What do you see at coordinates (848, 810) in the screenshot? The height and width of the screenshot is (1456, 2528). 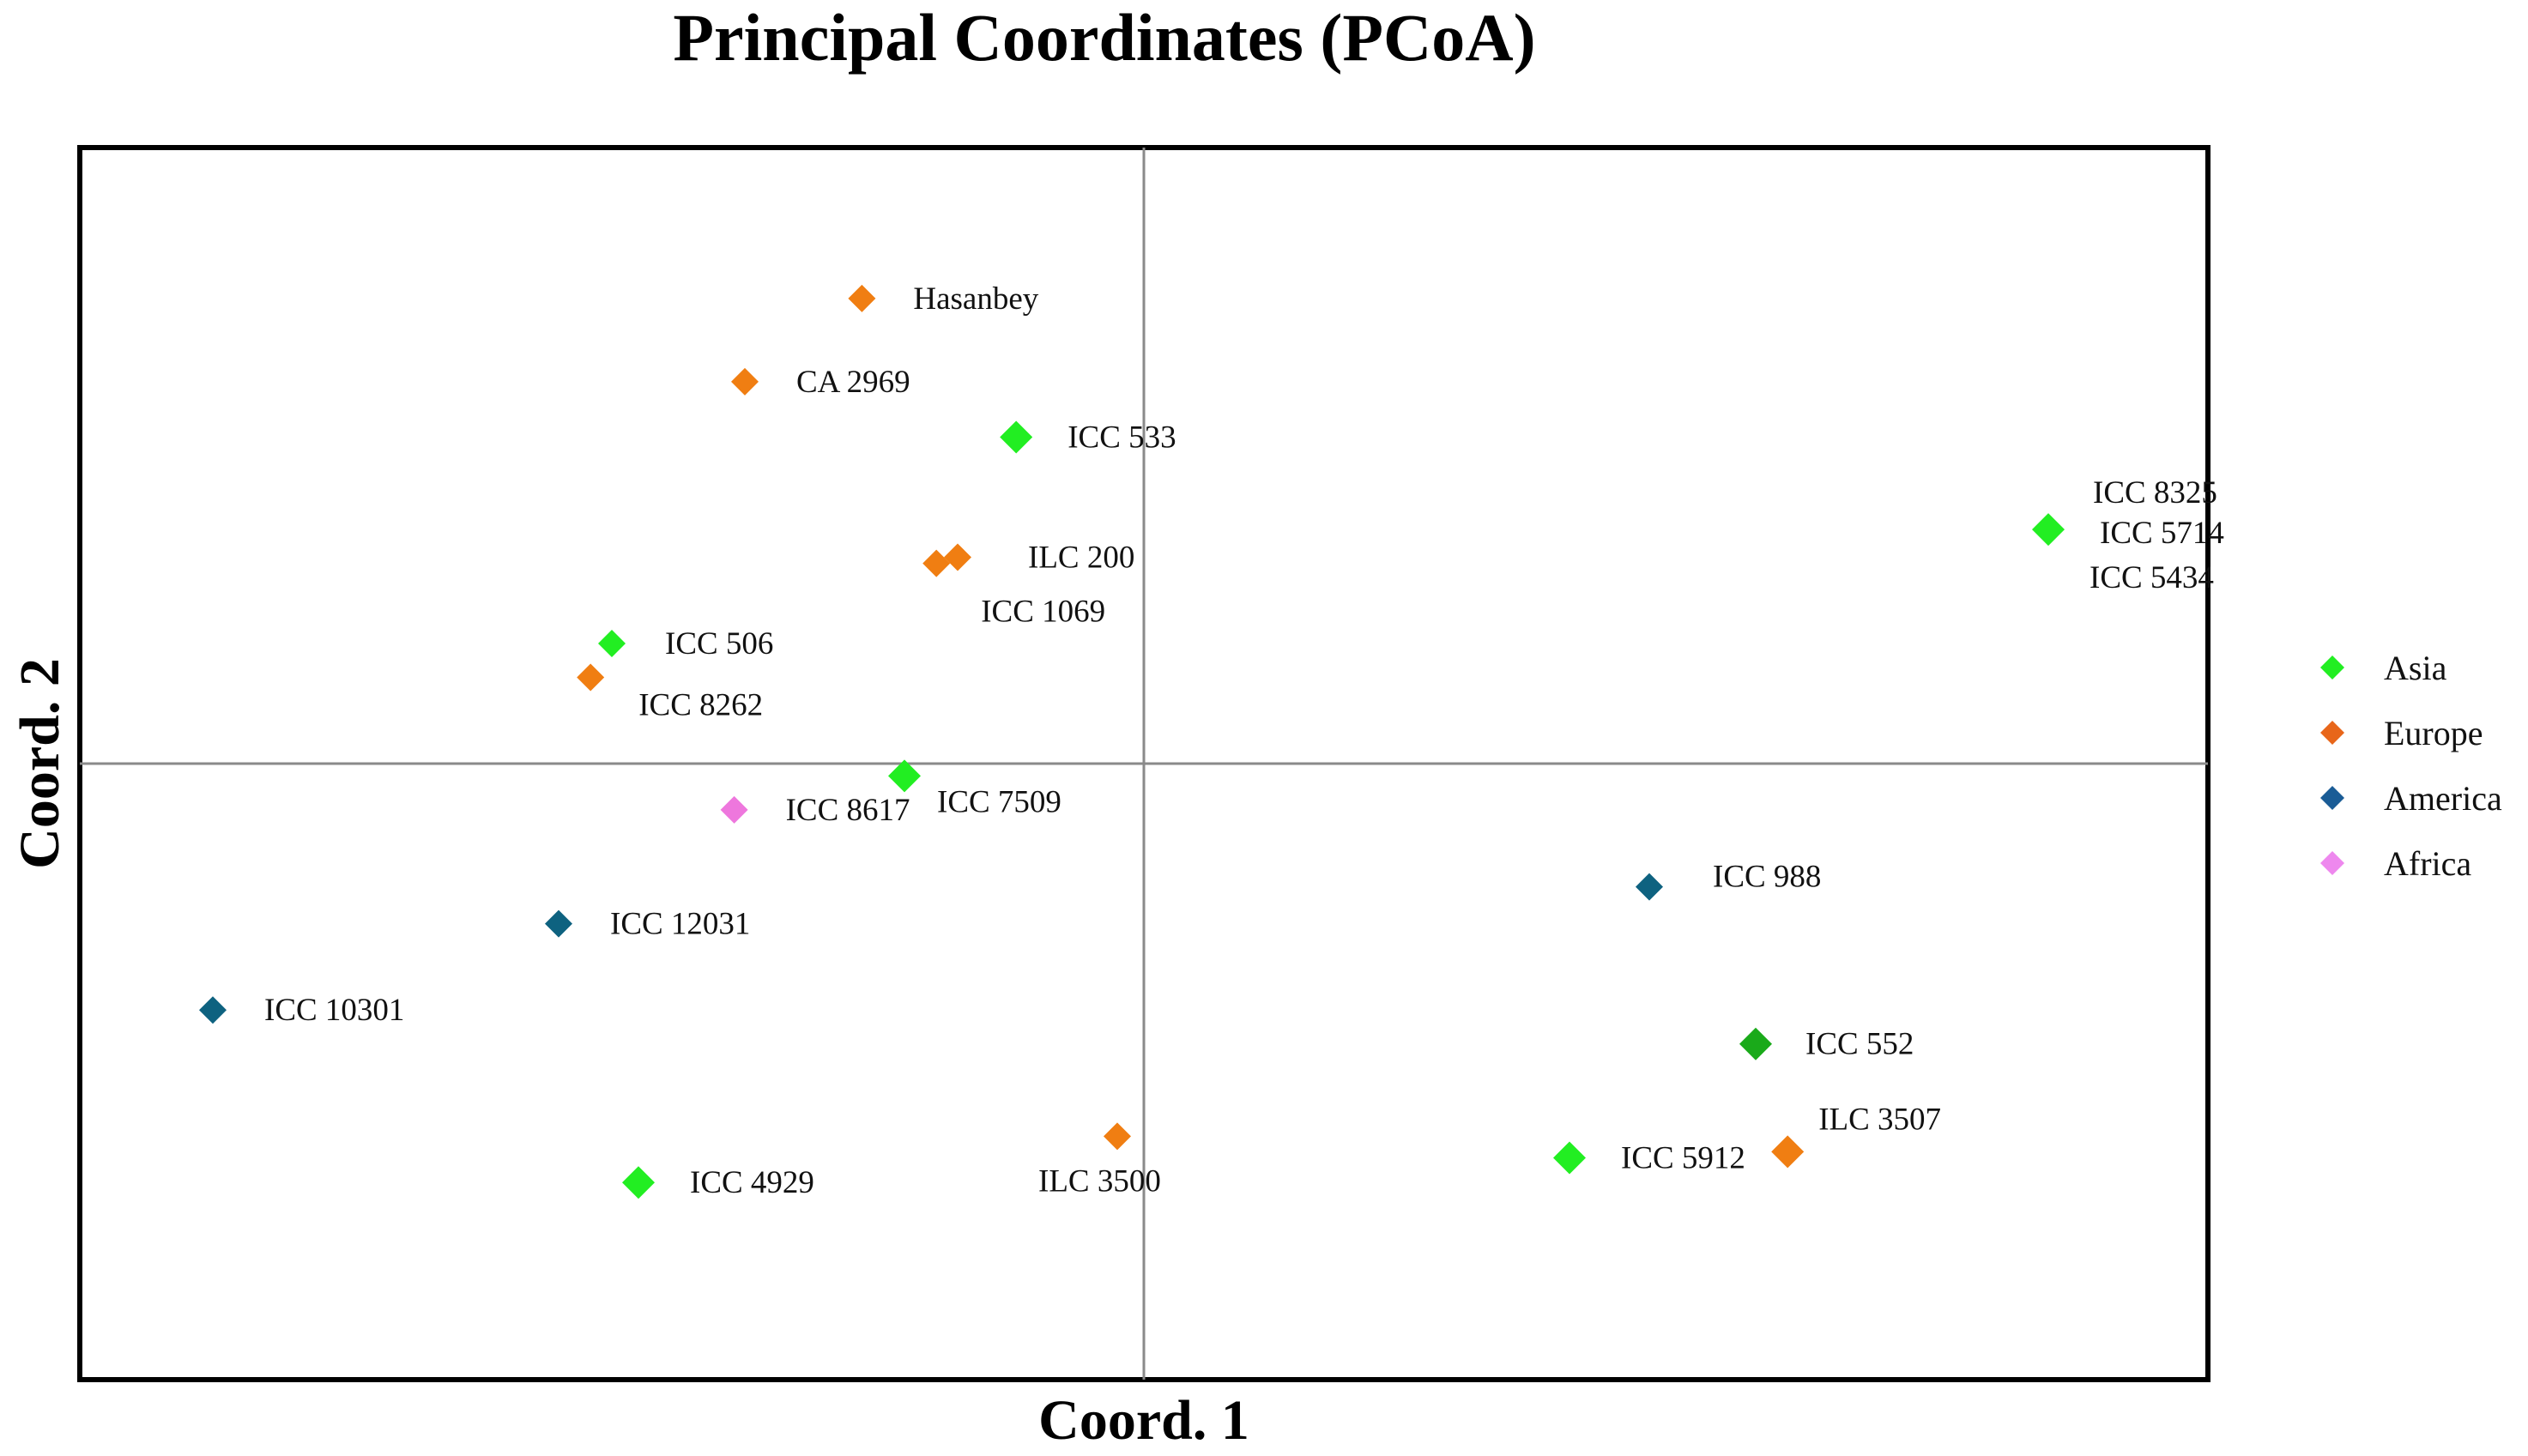 I see `label-icc-8617: ICC 8617` at bounding box center [848, 810].